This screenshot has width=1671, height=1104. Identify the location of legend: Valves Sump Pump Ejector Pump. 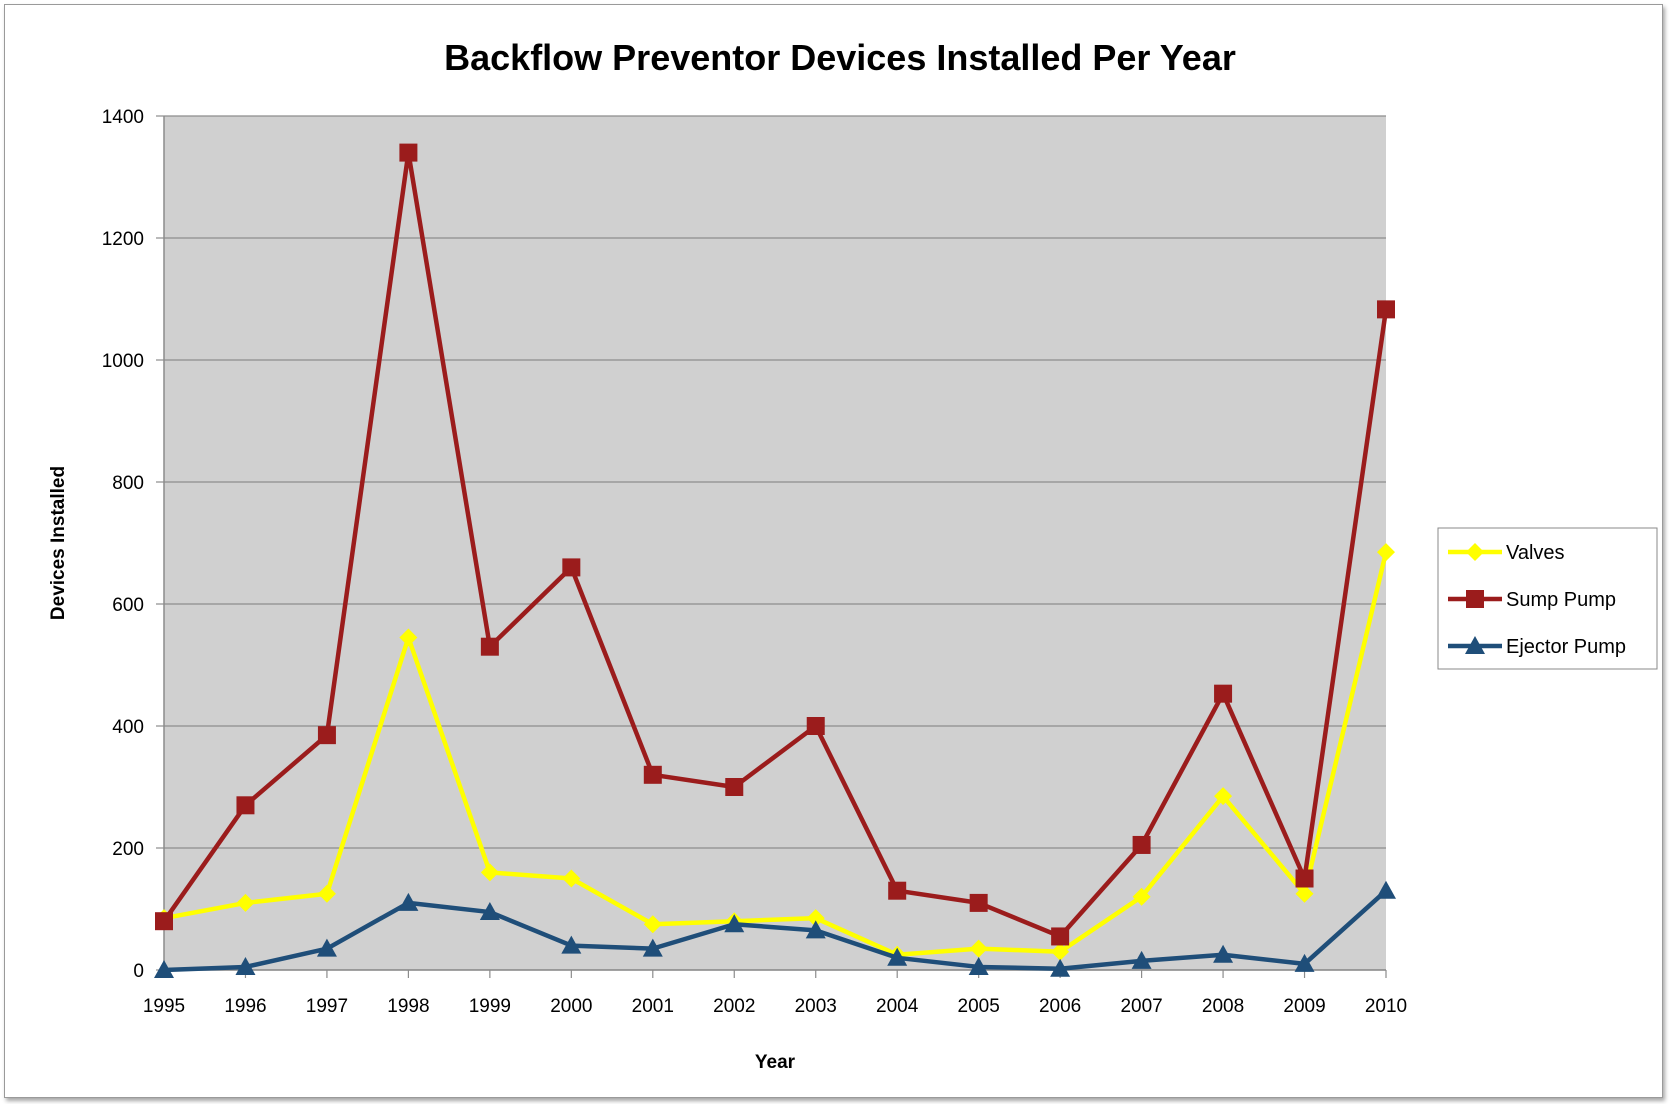
(1547, 598).